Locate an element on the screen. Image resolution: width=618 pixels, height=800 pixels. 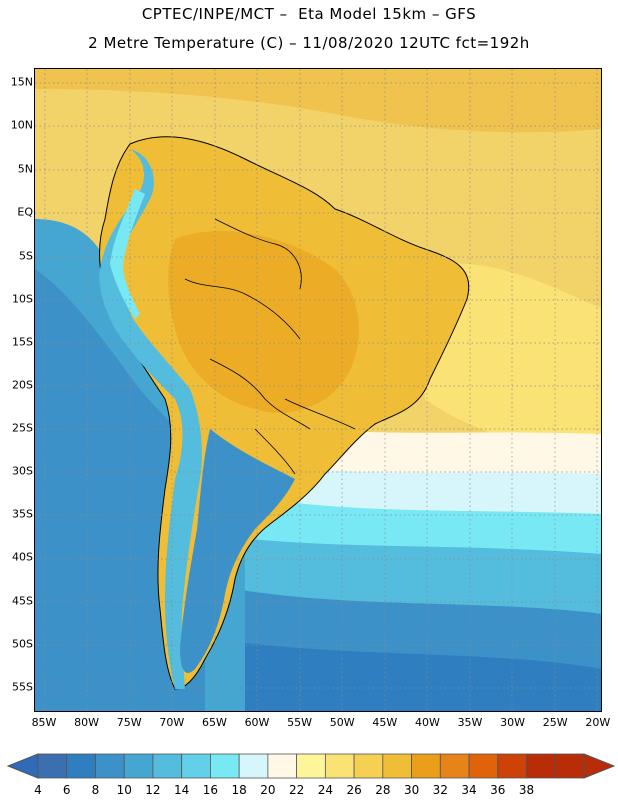
lon-label: 30W is located at coordinates (513, 722).